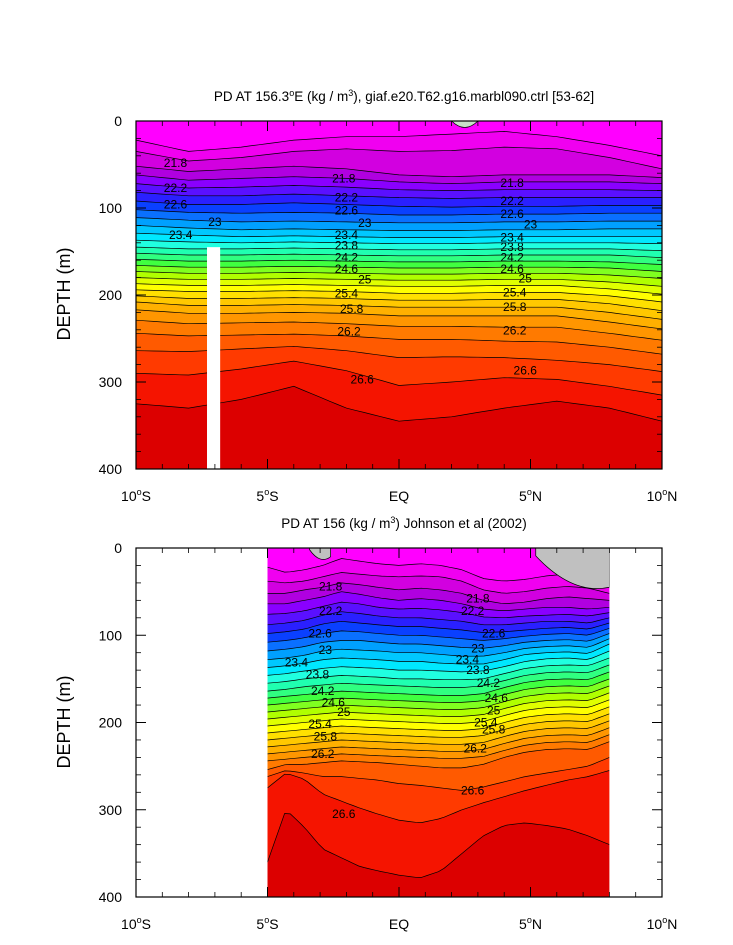 The width and height of the screenshot is (733, 945). What do you see at coordinates (136, 495) in the screenshot?
I see `x-tick-label: 10oS` at bounding box center [136, 495].